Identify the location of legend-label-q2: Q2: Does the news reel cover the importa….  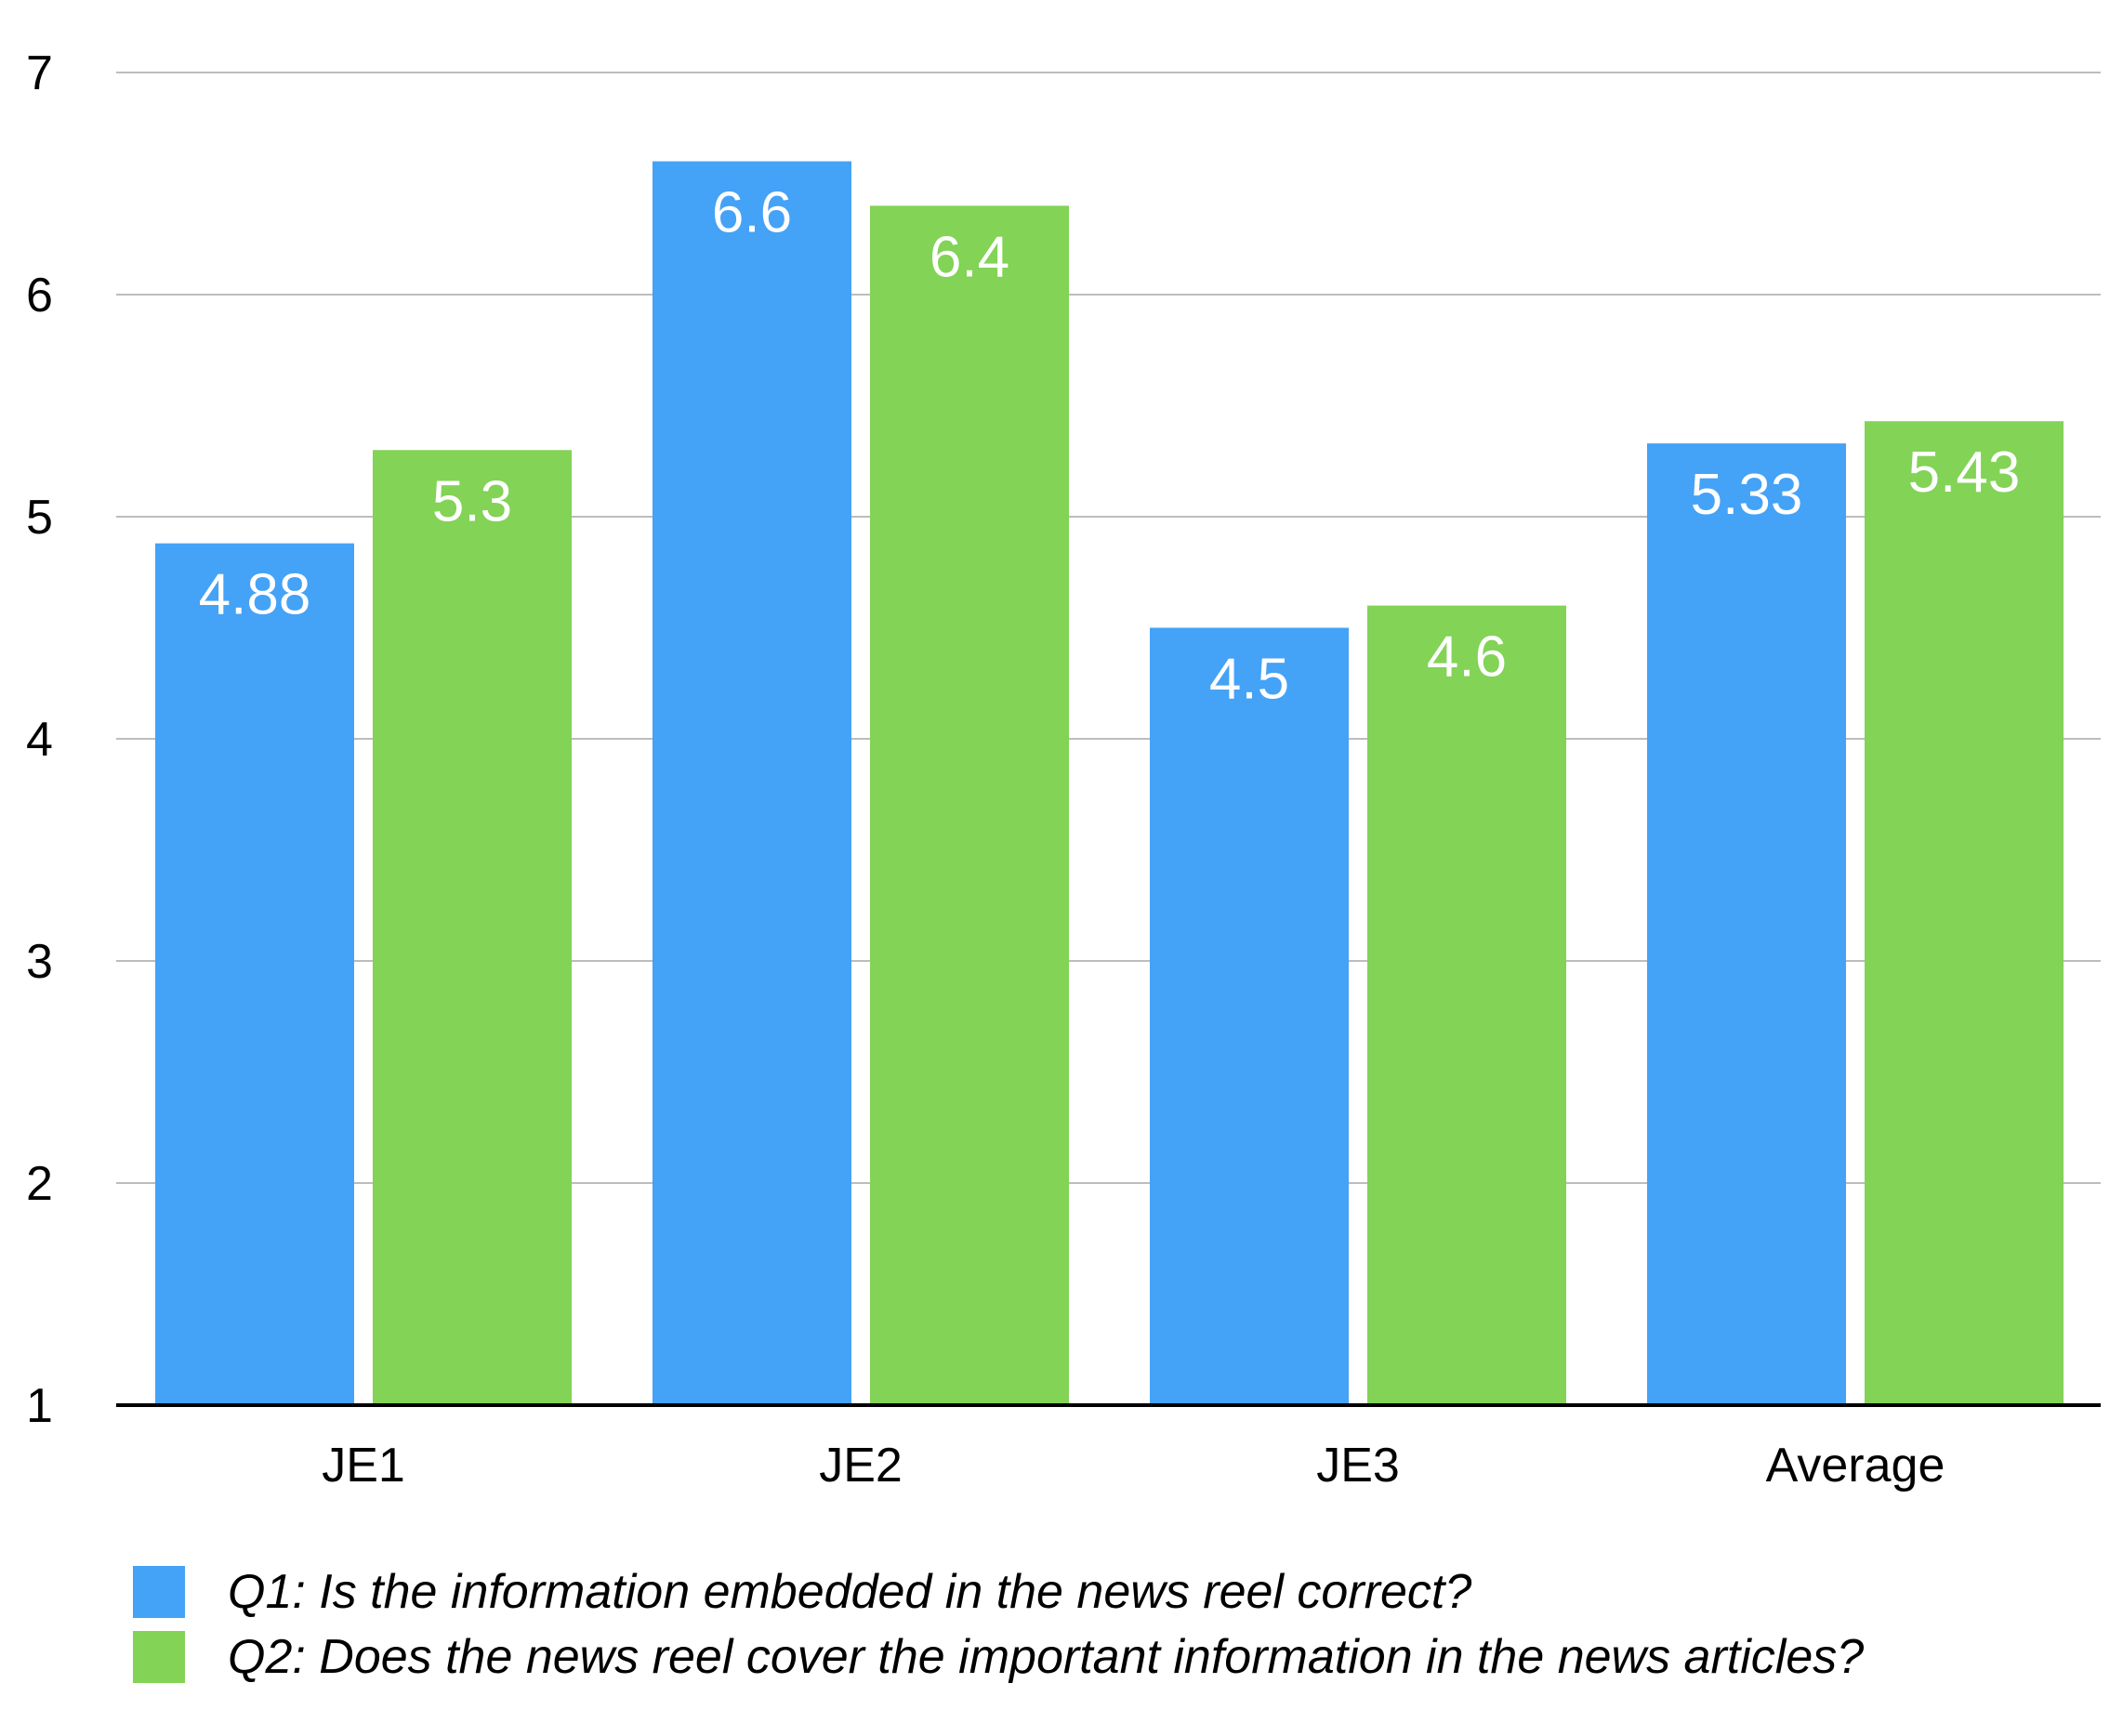
(1046, 1657).